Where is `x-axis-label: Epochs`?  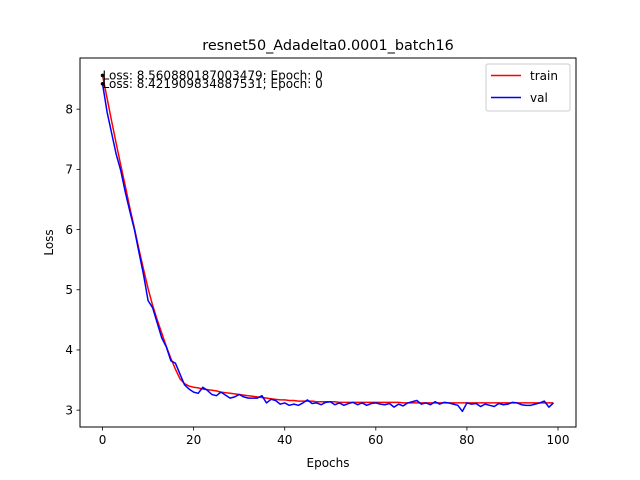 x-axis-label: Epochs is located at coordinates (328, 463).